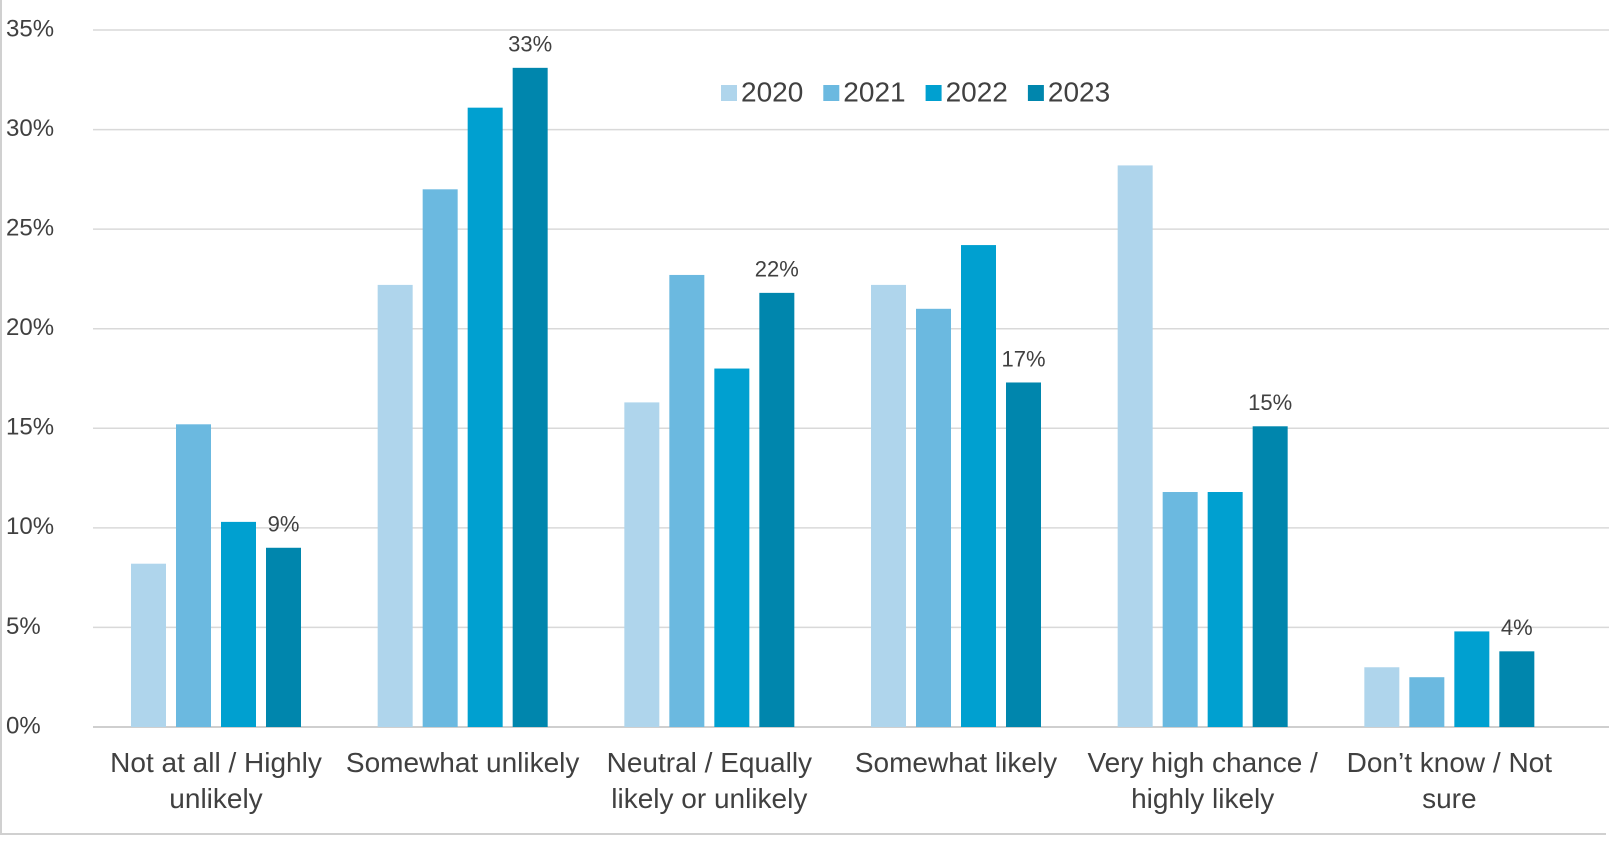 This screenshot has width=1609, height=860. What do you see at coordinates (977, 91) in the screenshot?
I see `legend-label: 2022` at bounding box center [977, 91].